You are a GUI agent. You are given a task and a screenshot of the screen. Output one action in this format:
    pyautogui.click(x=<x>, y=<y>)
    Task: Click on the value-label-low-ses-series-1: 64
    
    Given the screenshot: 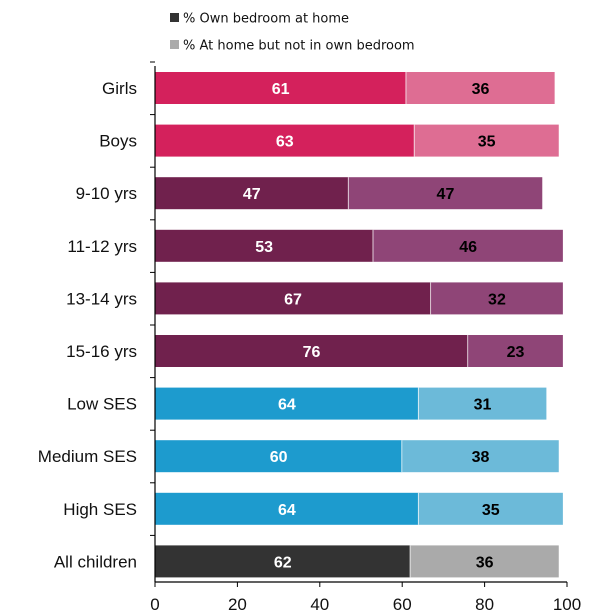 What is the action you would take?
    pyautogui.click(x=287, y=405)
    